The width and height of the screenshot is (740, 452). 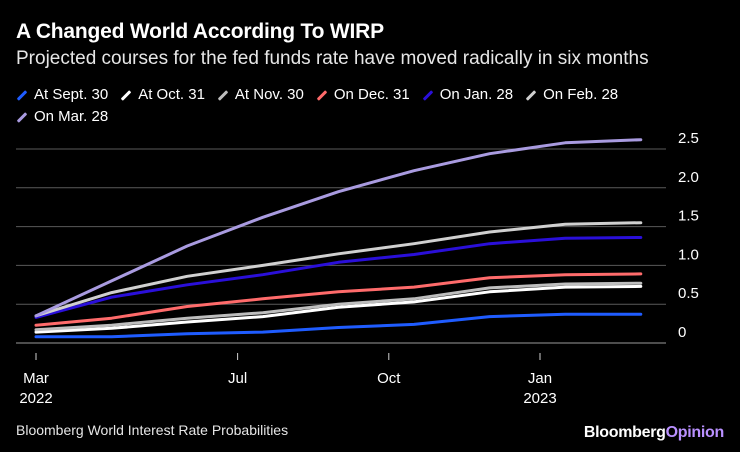 What do you see at coordinates (624, 432) in the screenshot?
I see `brand-part1: Bloomberg` at bounding box center [624, 432].